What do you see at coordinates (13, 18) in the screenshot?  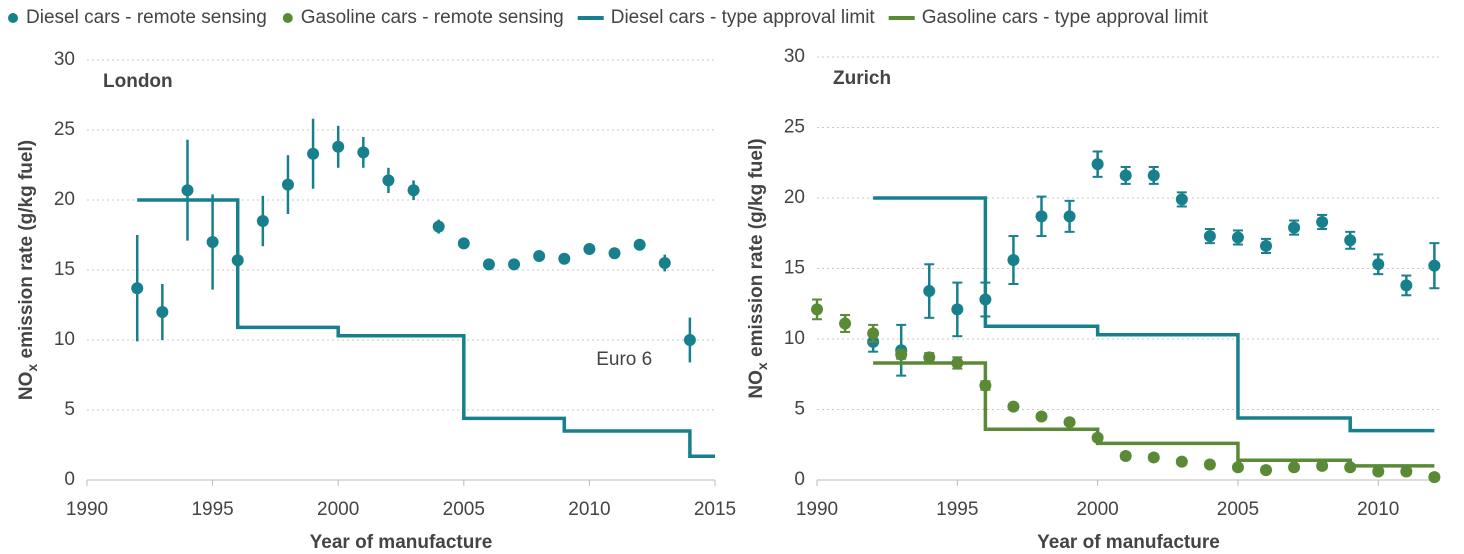 I see `legend-dot` at bounding box center [13, 18].